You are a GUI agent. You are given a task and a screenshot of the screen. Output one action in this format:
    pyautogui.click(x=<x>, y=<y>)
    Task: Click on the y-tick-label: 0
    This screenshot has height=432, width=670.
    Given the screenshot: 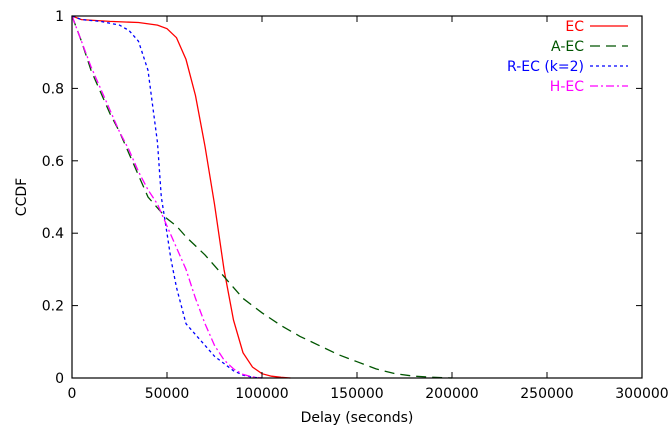 What is the action you would take?
    pyautogui.click(x=59, y=379)
    